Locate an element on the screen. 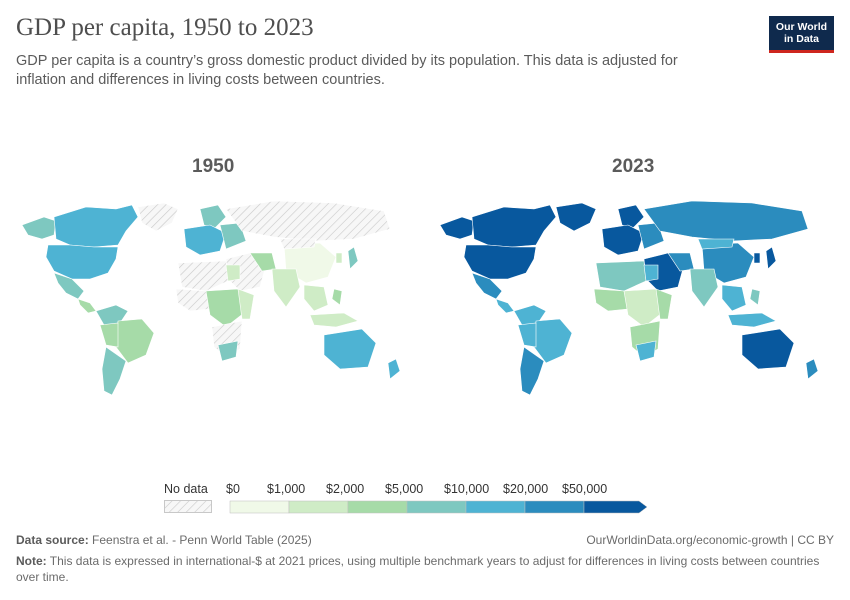 The image size is (850, 600). legend-bin-label-5: $20,000 is located at coordinates (526, 489).